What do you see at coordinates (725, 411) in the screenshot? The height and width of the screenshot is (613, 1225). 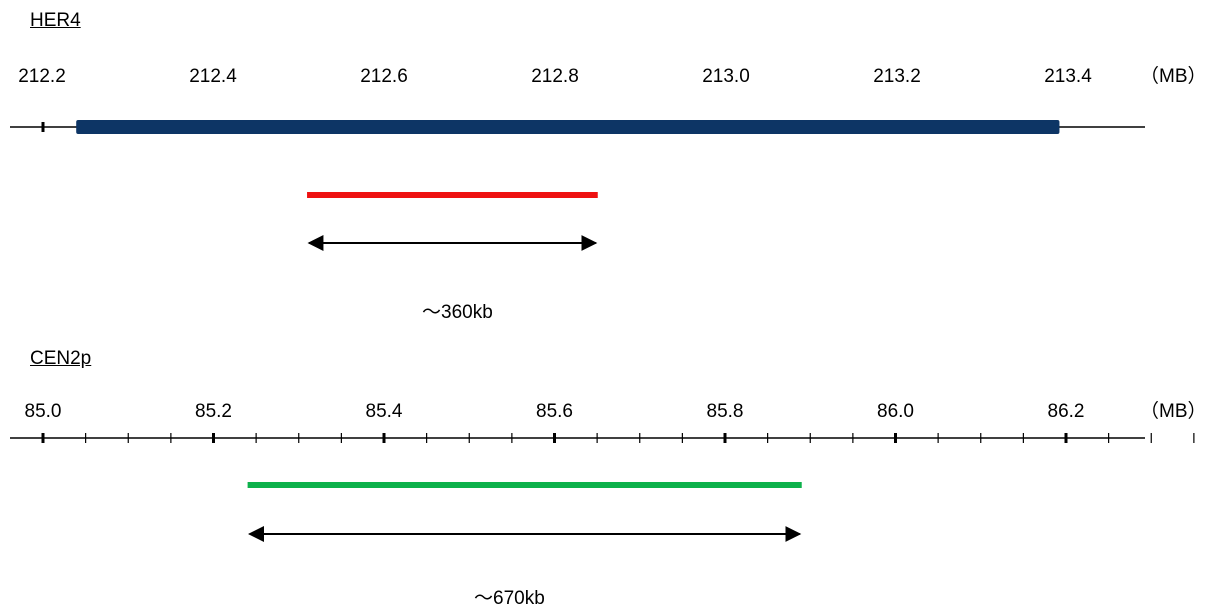 I see `cen2p-tick-label: 85.8` at bounding box center [725, 411].